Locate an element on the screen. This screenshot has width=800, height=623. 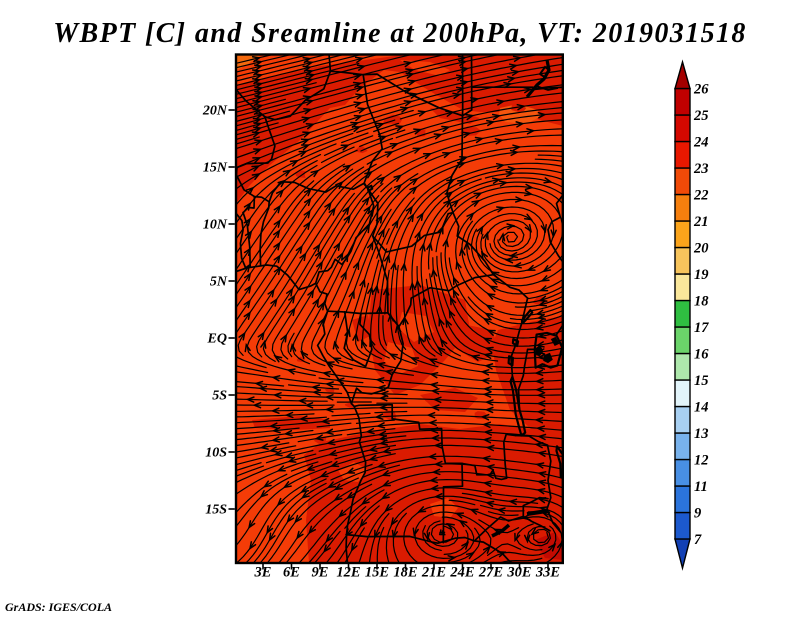
svg-text: 20N is located at coordinates (215, 111).